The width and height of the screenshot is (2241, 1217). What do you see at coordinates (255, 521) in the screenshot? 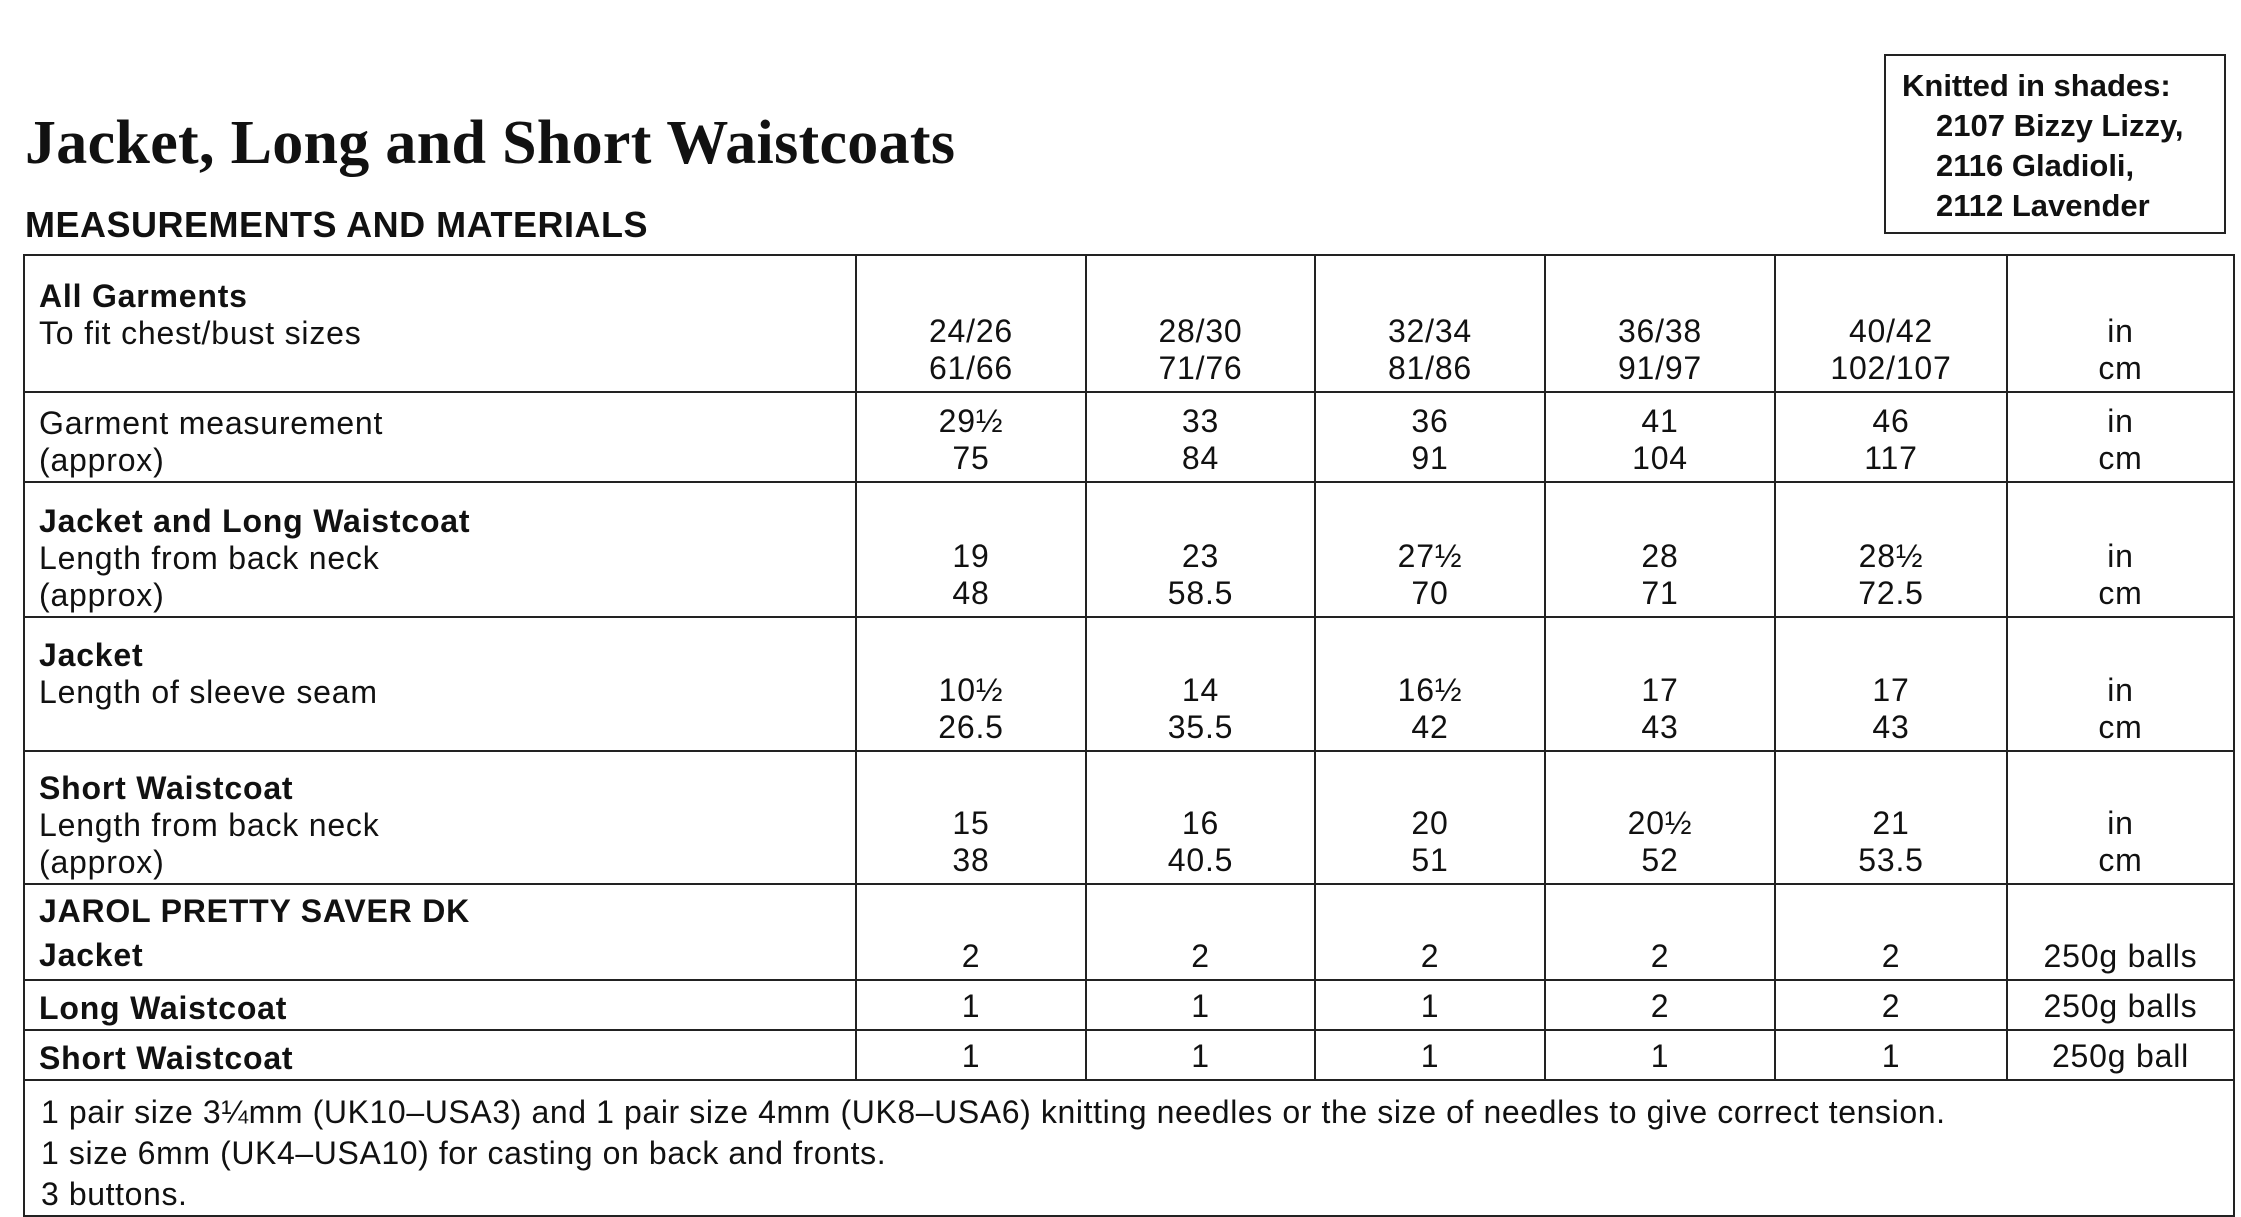
I see `row-heading: Jacket and Long Waistcoat` at bounding box center [255, 521].